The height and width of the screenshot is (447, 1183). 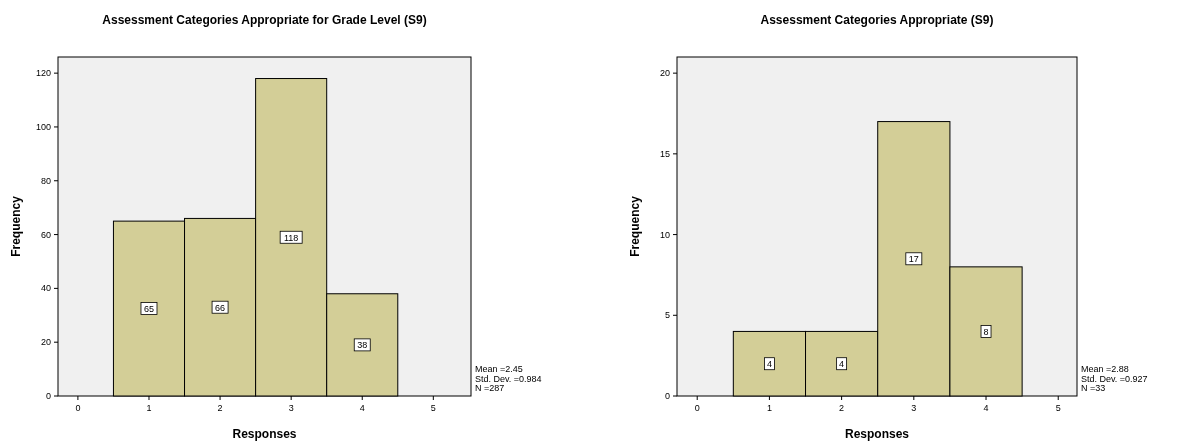 What do you see at coordinates (45, 288) in the screenshot?
I see `y-tick-label: 40` at bounding box center [45, 288].